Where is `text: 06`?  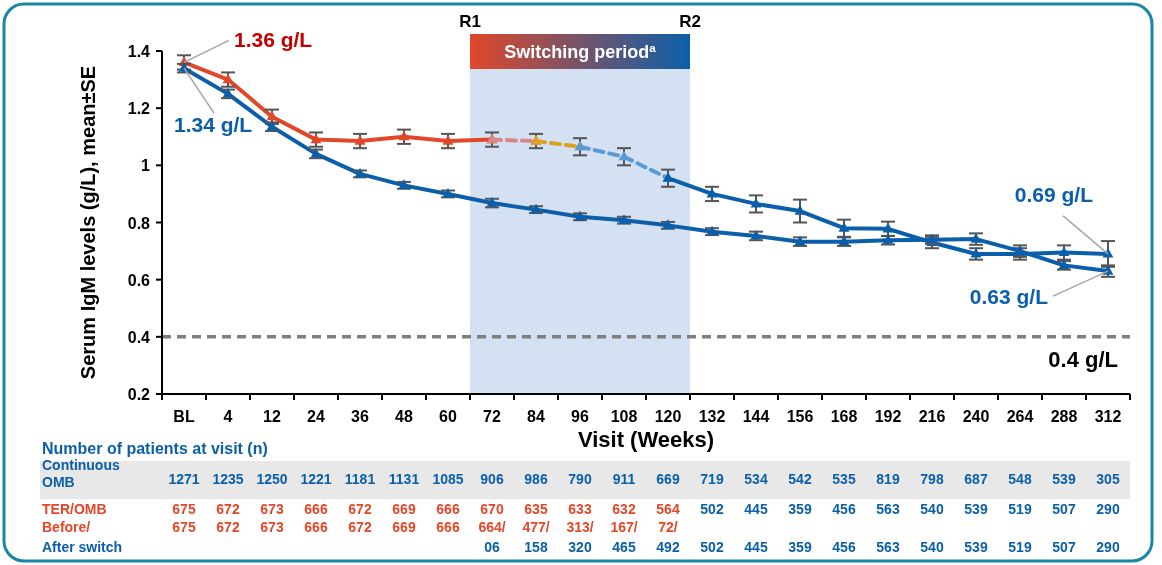 text: 06 is located at coordinates (492, 547).